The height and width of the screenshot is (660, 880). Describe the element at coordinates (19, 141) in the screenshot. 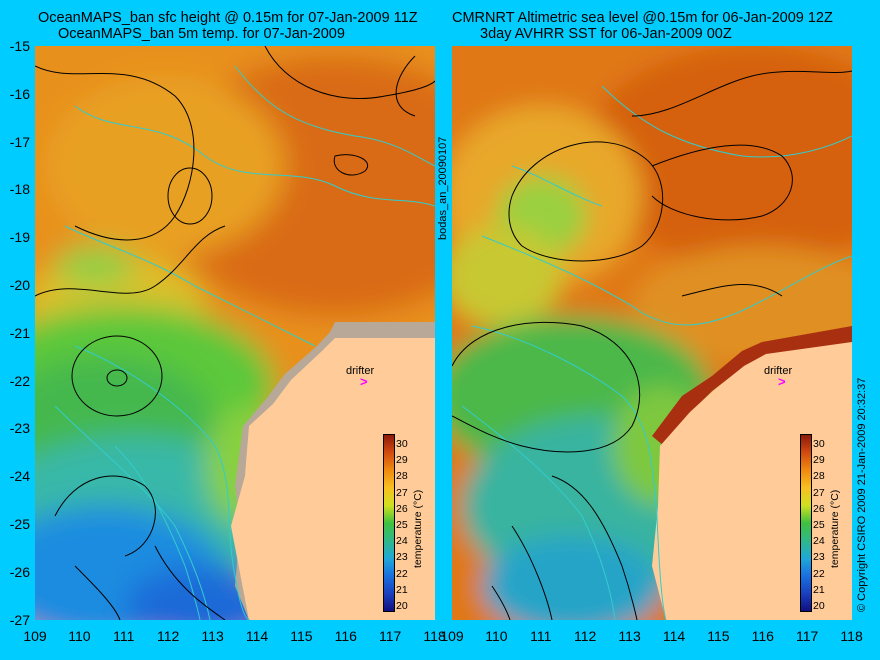

I see `lat-tick-label: -17` at that location.